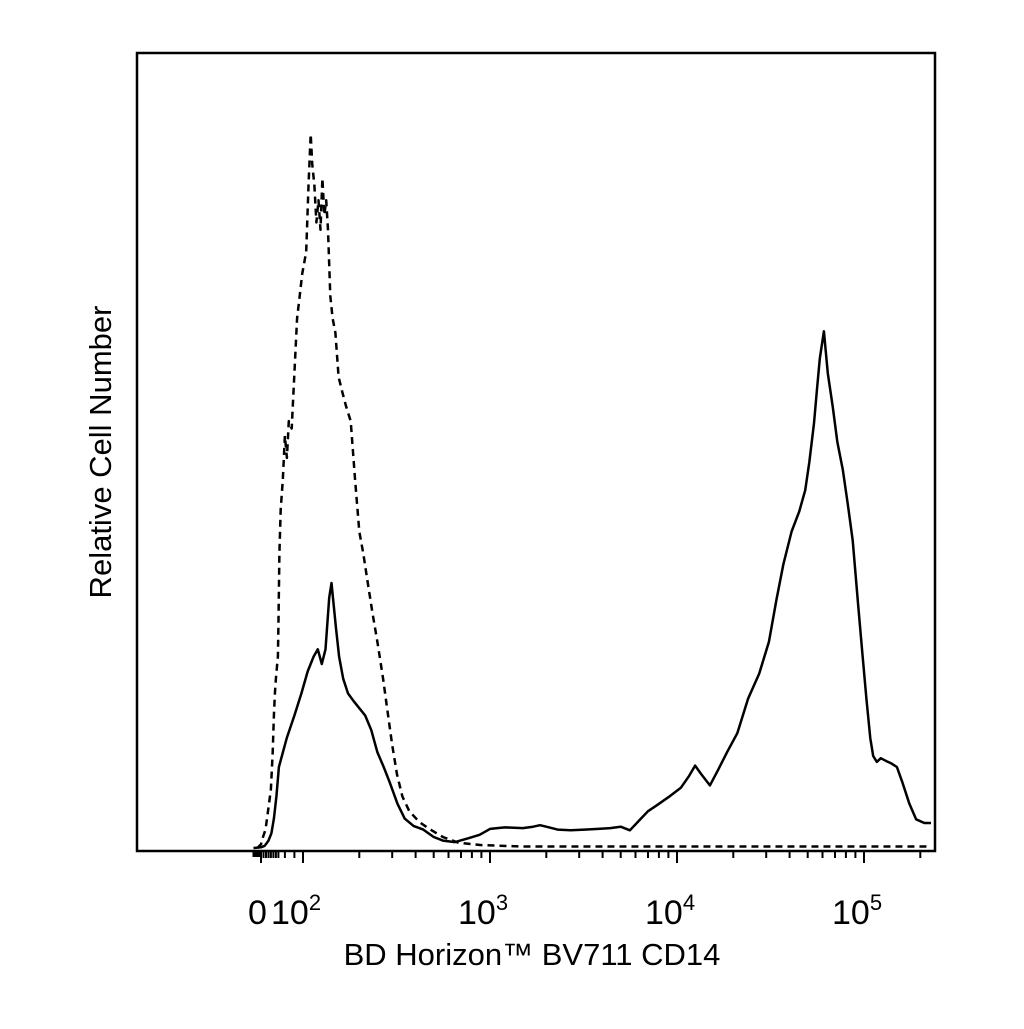 The width and height of the screenshot is (1024, 1029). What do you see at coordinates (100, 452) in the screenshot?
I see `y-axis-title: Relative Cell Number` at bounding box center [100, 452].